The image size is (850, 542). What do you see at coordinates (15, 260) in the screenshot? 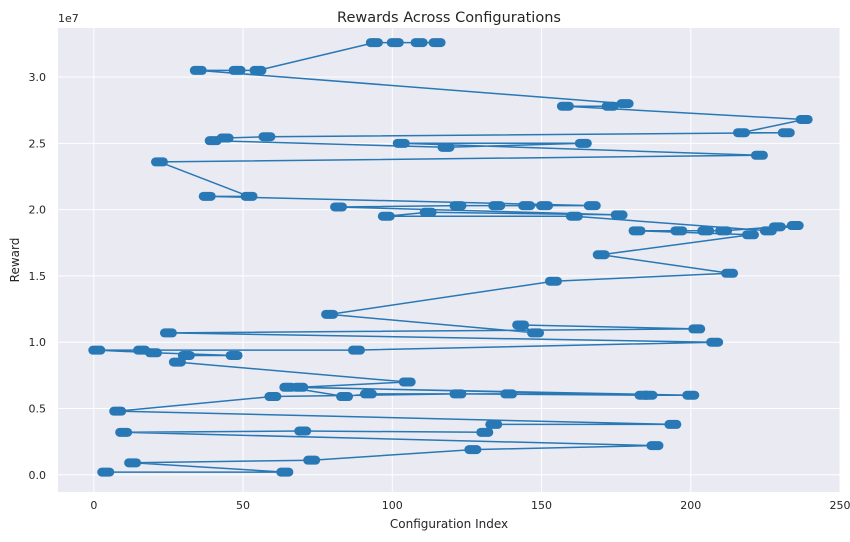
I see `y-axis-label: Reward` at bounding box center [15, 260].